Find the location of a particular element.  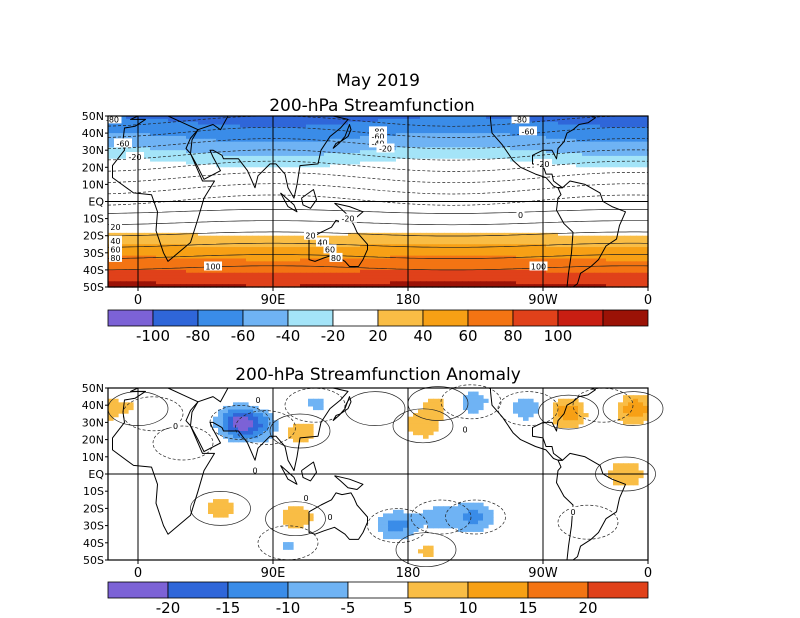

colorbar-label: 15 is located at coordinates (527, 608).